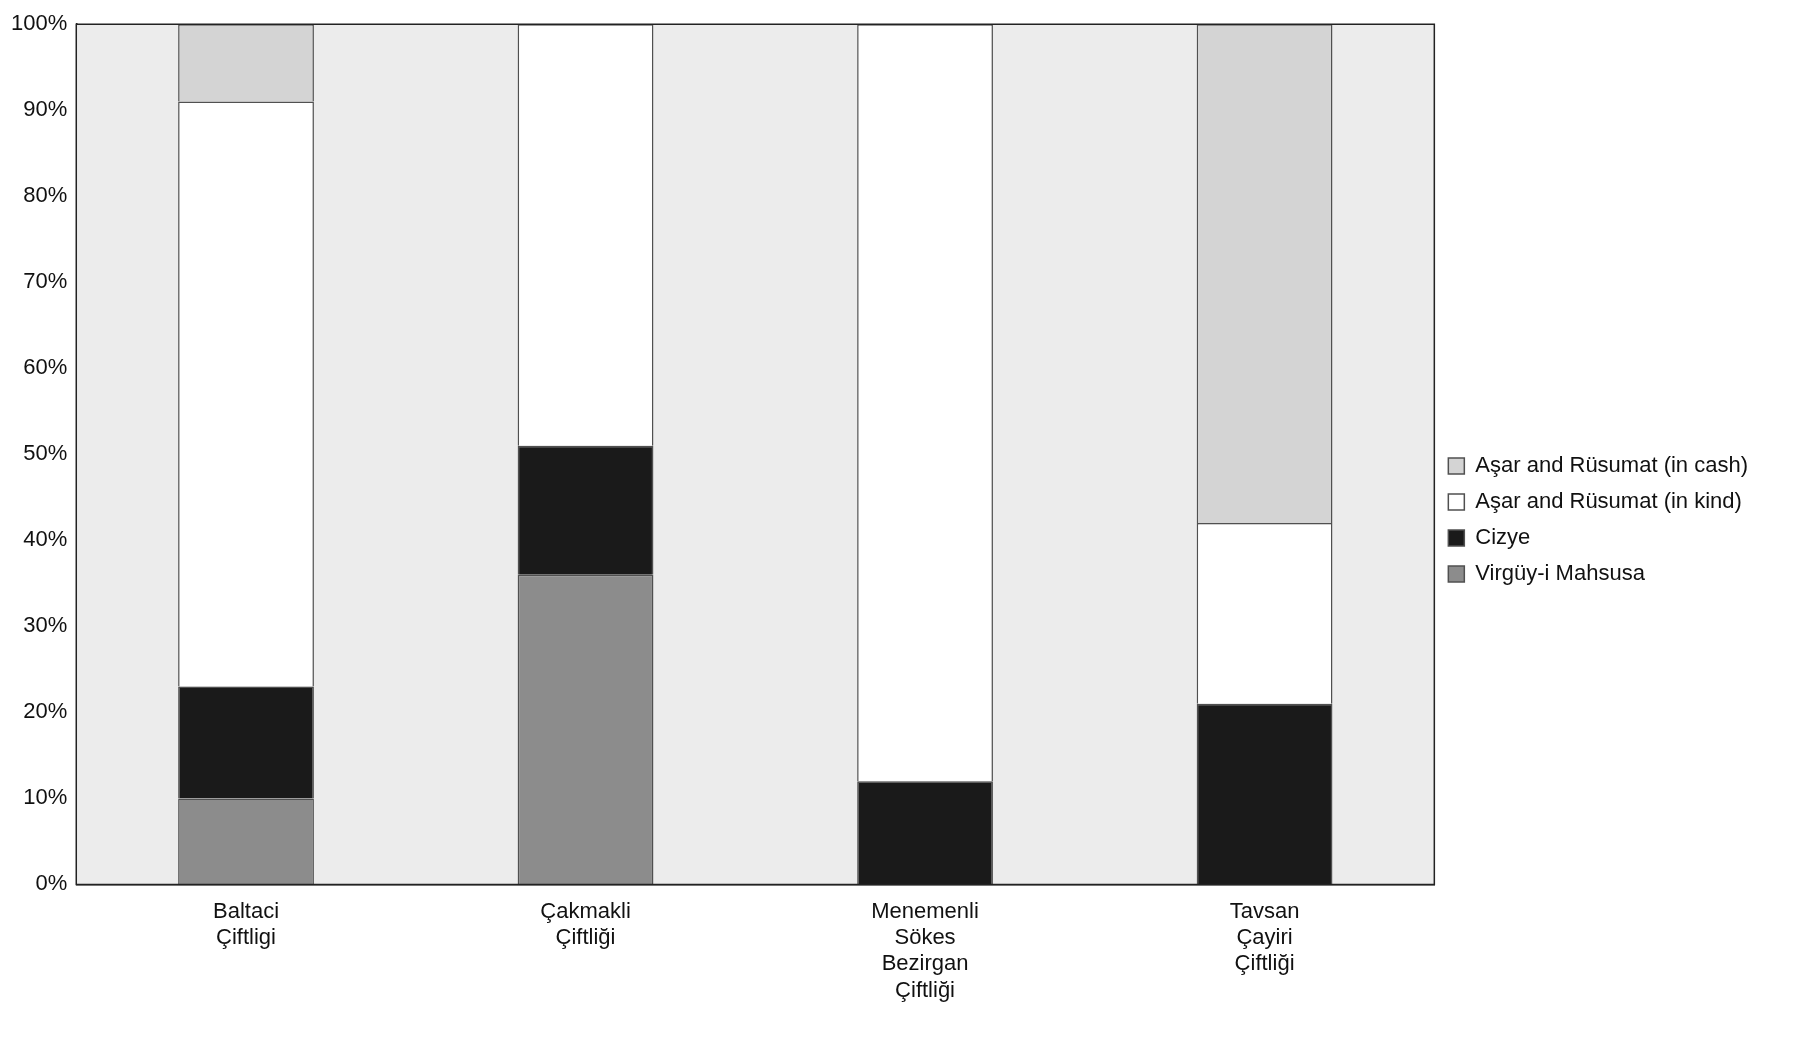 The height and width of the screenshot is (1044, 1797). I want to click on y-tick-label: 90%, so click(45, 109).